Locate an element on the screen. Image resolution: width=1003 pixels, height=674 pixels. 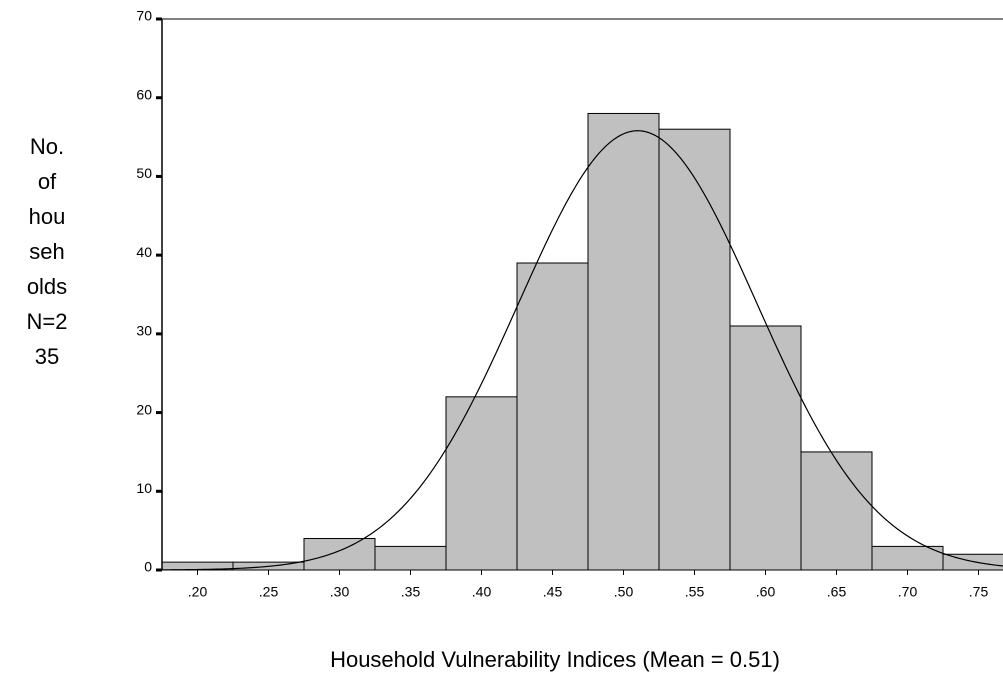
y-tick-label: 30 is located at coordinates (144, 331).